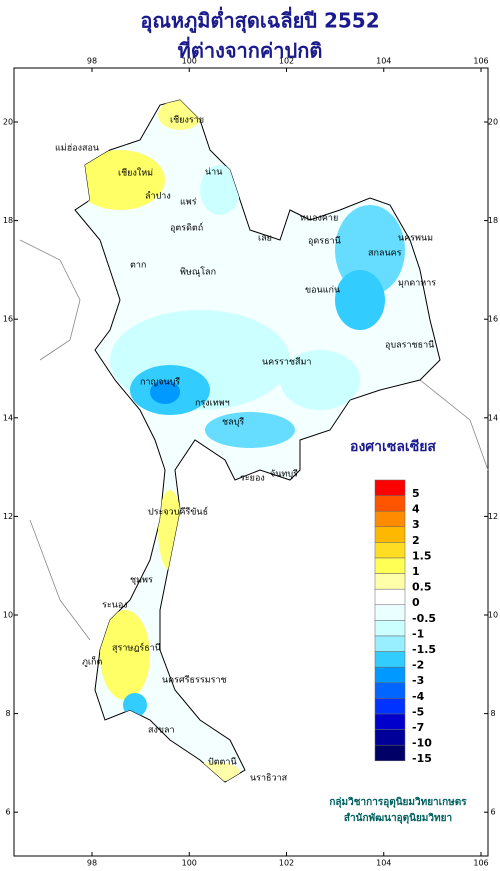  I want to click on place-label: นครศรีธรรมราช, so click(194, 680).